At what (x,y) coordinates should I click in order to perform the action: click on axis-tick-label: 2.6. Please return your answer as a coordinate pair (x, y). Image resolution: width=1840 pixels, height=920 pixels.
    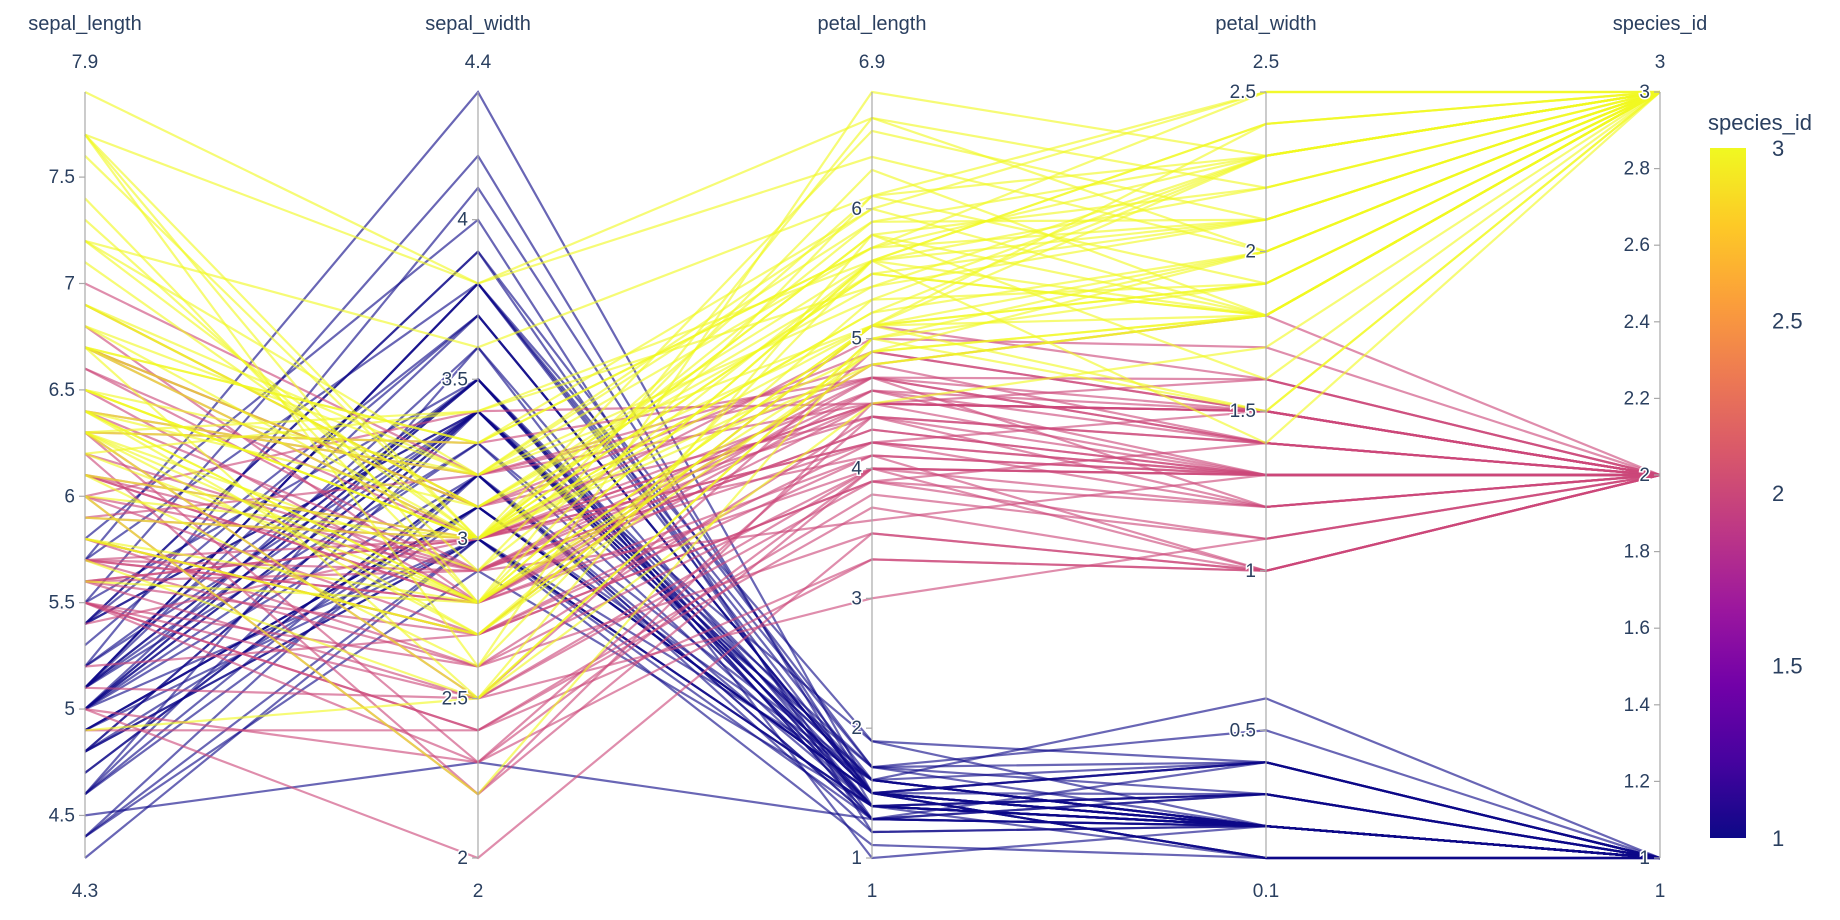
    Looking at the image, I should click on (1637, 245).